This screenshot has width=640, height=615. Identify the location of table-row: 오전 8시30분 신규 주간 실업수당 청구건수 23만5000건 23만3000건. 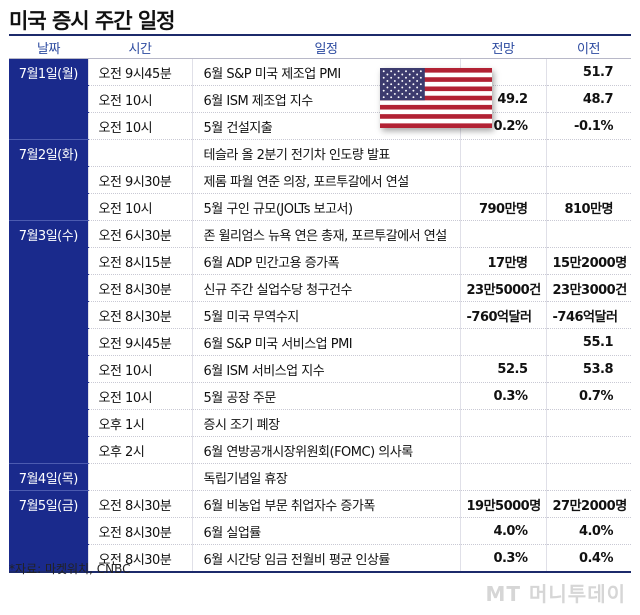
(320, 288).